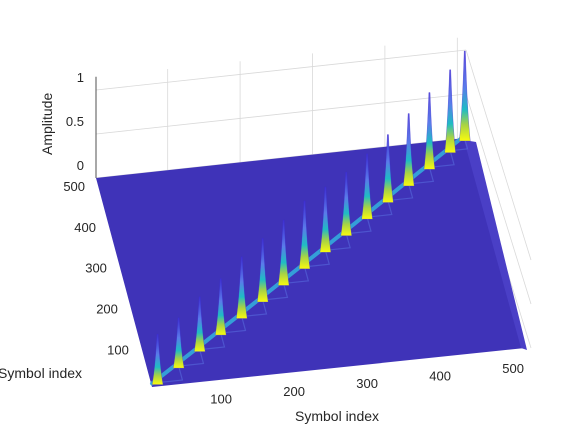  What do you see at coordinates (337, 416) in the screenshot?
I see `x-axis-label: Symbol index` at bounding box center [337, 416].